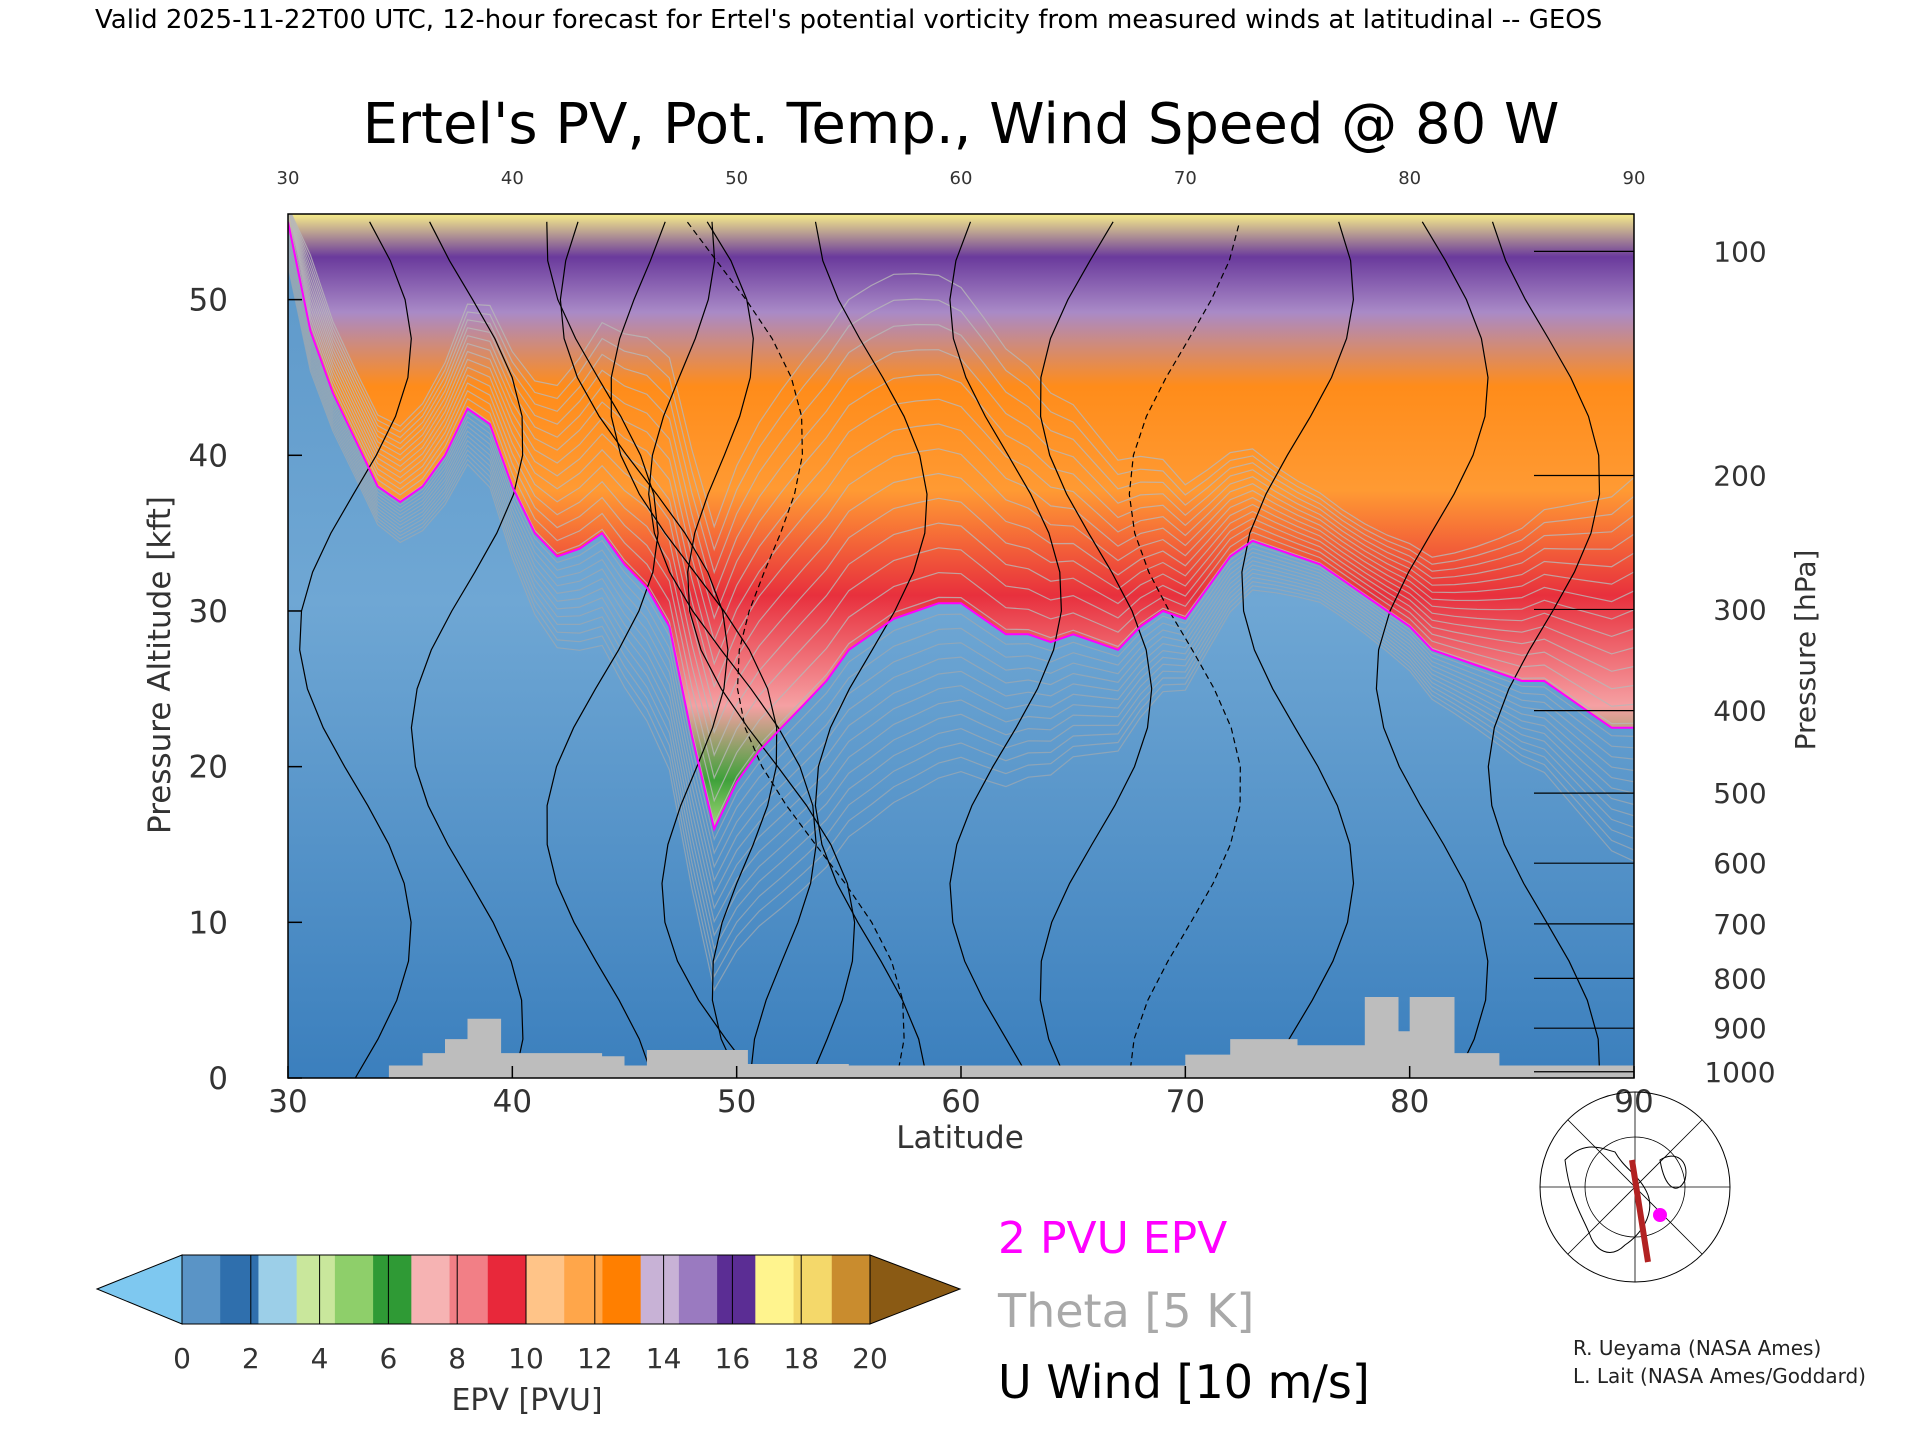 This screenshot has width=1920, height=1440. What do you see at coordinates (870, 1358) in the screenshot?
I see `colorbar-tick-label: 20` at bounding box center [870, 1358].